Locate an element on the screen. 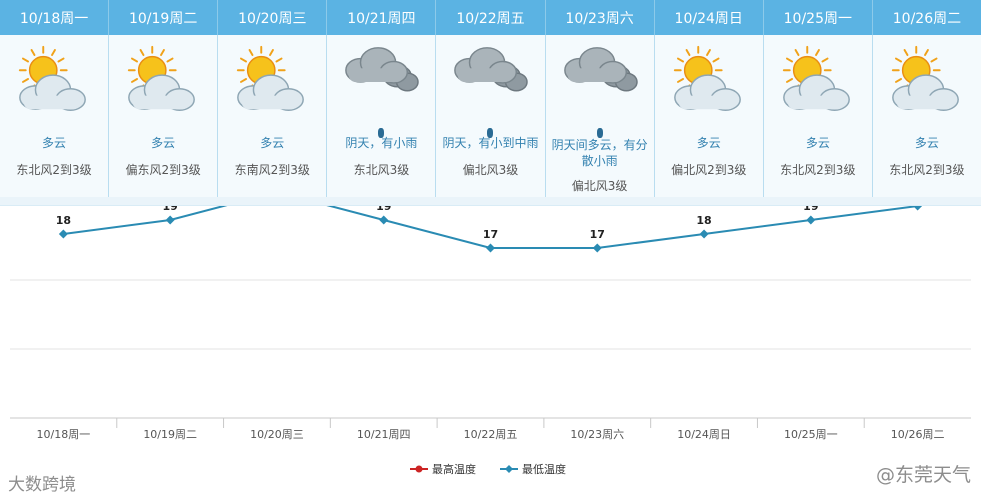 The image size is (981, 498). x-tick-label: 10/25周一 is located at coordinates (811, 434).